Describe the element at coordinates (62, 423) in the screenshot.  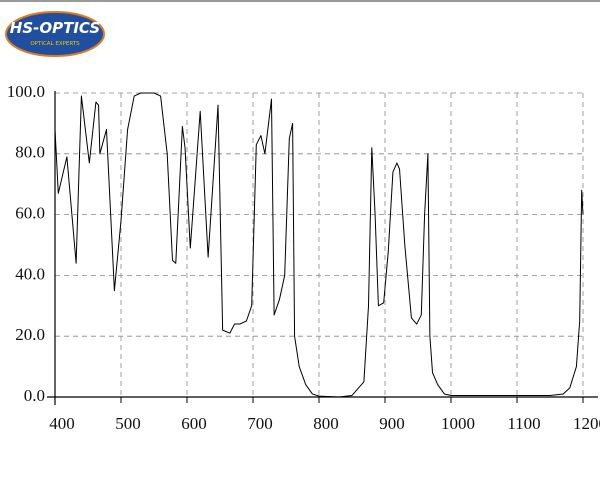
I see `x-tick-label: 400` at that location.